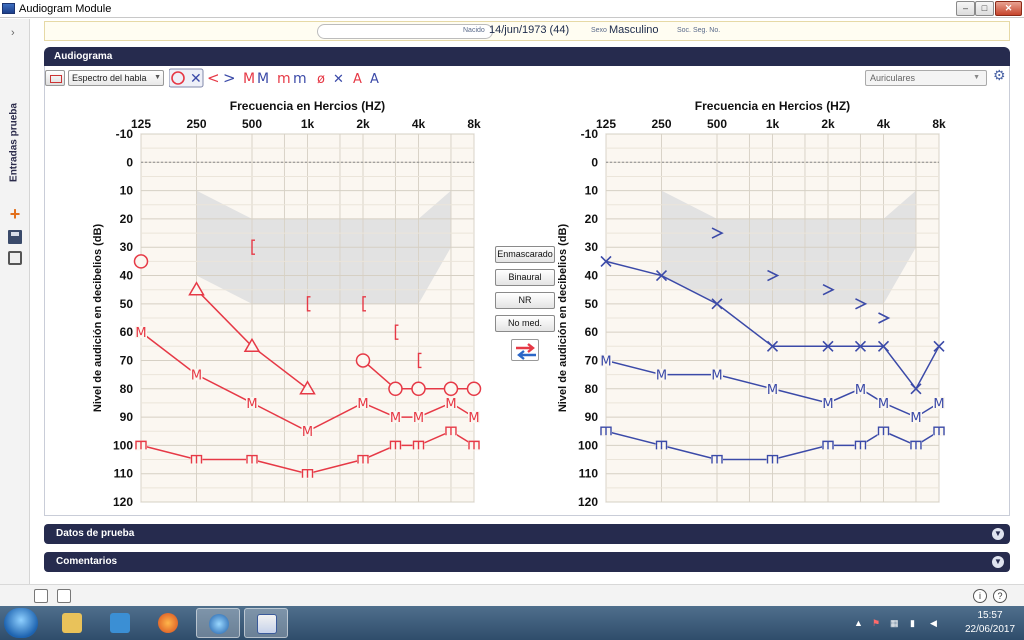  Describe the element at coordinates (229, 78) in the screenshot. I see `symbol-gt-icon: >` at that location.